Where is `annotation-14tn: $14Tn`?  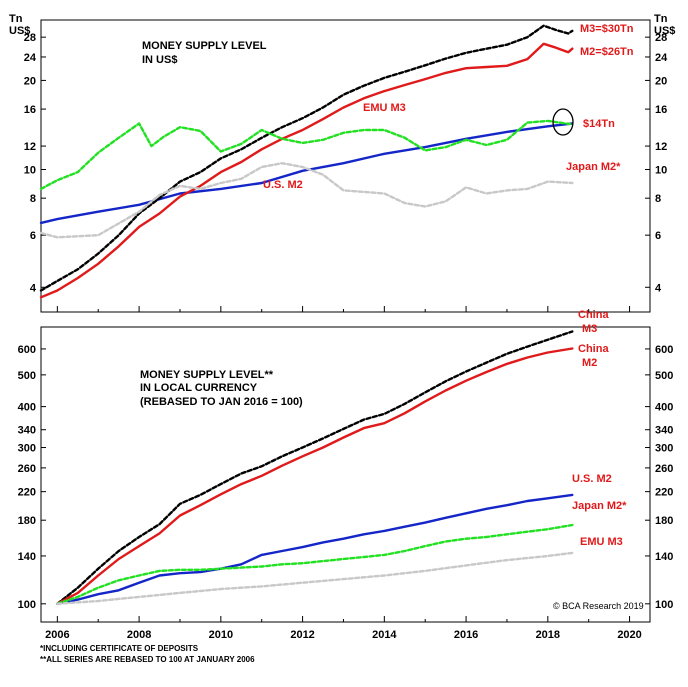 annotation-14tn: $14Tn is located at coordinates (599, 124).